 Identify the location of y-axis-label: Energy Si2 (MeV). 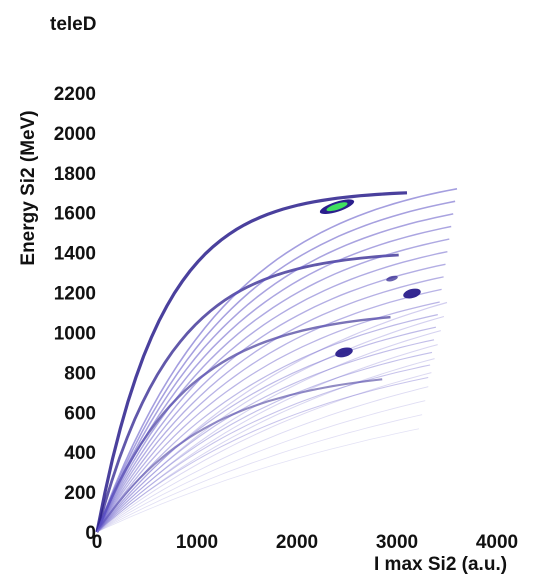
(28, 187).